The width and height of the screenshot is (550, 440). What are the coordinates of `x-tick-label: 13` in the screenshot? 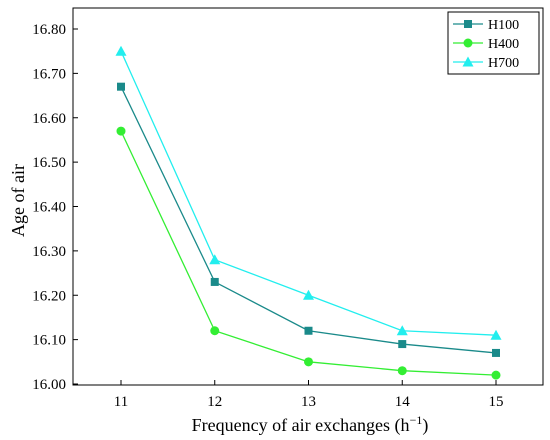 It's located at (308, 402).